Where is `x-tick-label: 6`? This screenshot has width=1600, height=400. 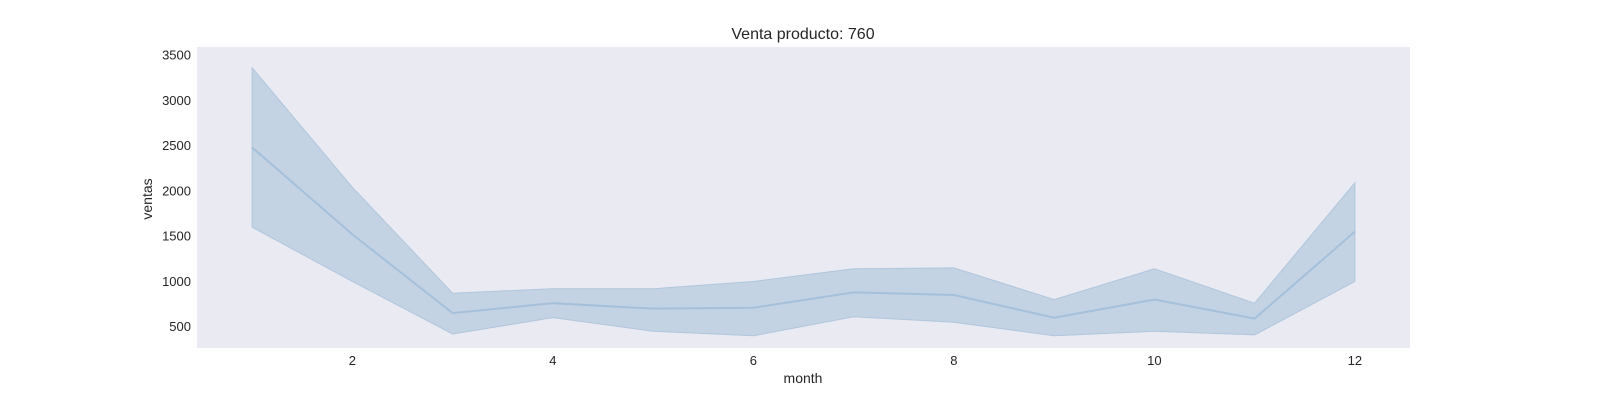 x-tick-label: 6 is located at coordinates (753, 360).